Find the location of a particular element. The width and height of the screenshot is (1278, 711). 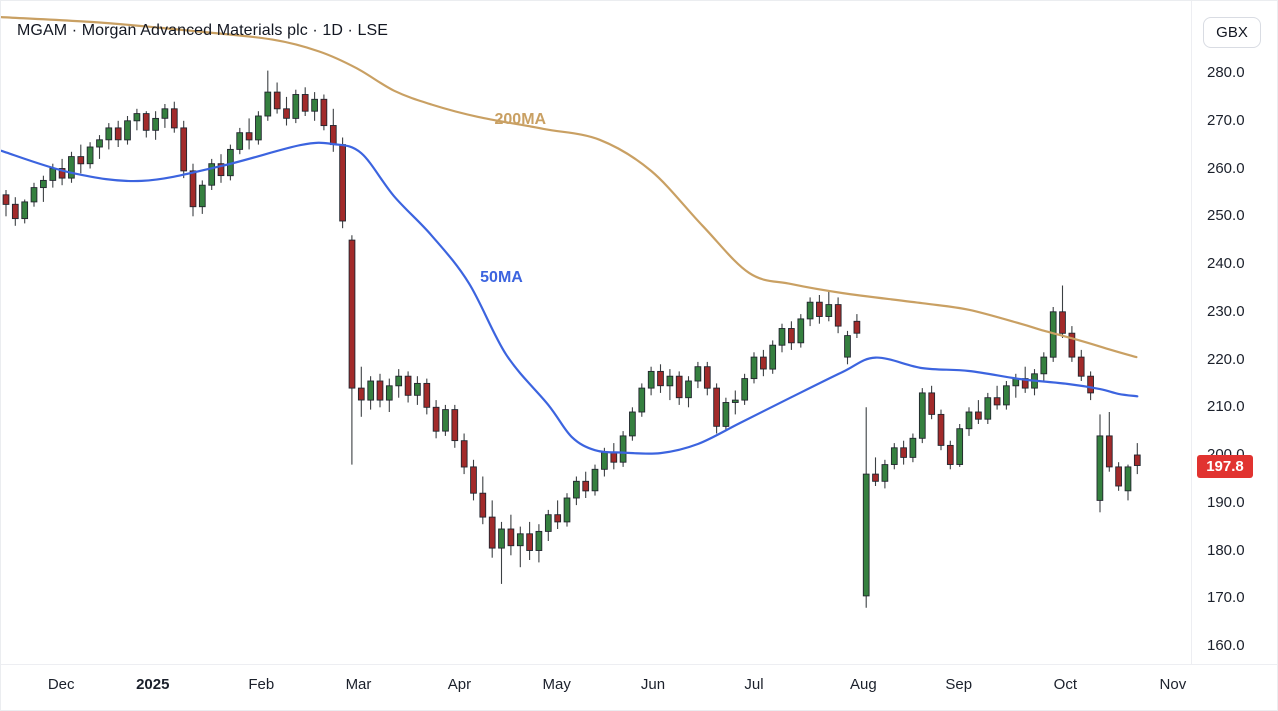

price-tick-label: 160.0 is located at coordinates (1226, 645).